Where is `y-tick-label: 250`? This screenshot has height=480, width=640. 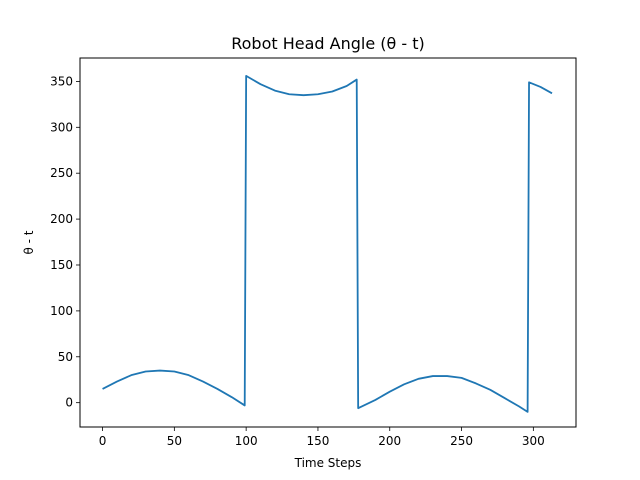
y-tick-label: 250 is located at coordinates (61, 173).